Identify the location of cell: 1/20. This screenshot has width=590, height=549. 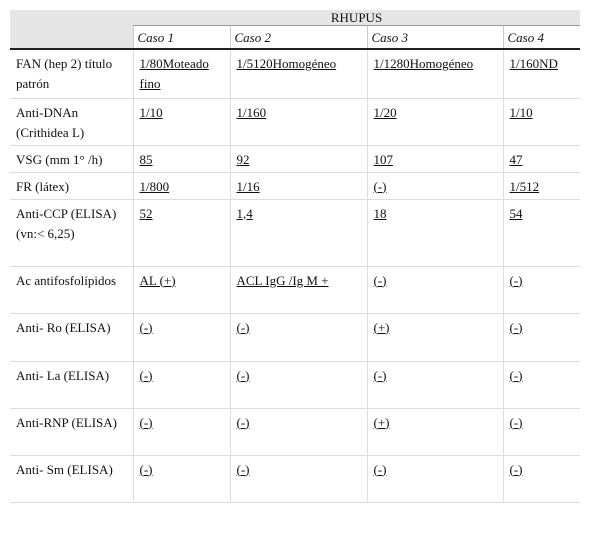
(434, 122).